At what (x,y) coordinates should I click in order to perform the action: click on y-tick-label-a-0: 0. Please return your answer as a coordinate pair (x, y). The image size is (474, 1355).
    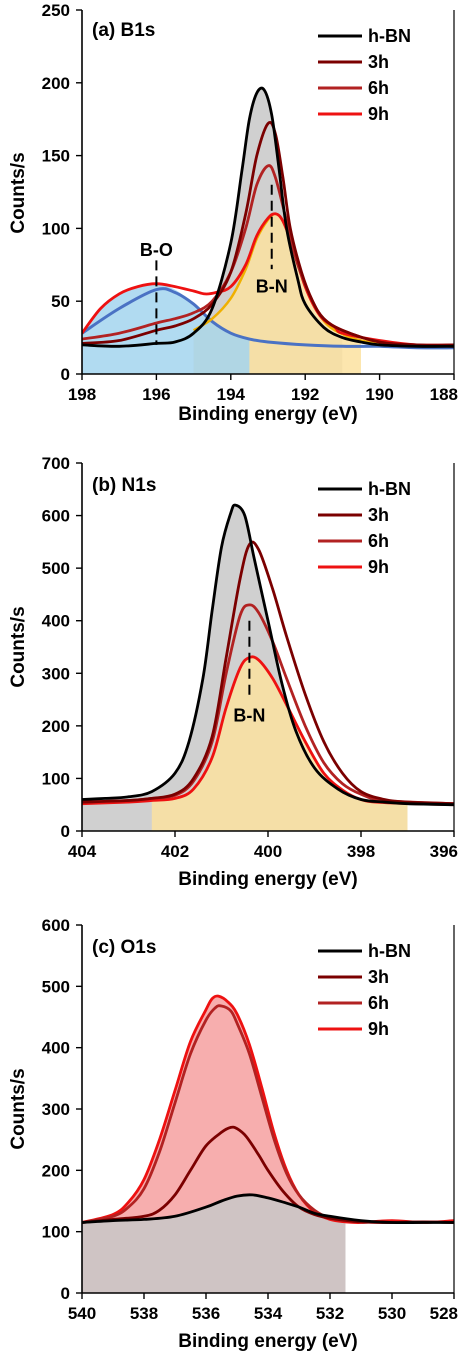
    Looking at the image, I should click on (65, 374).